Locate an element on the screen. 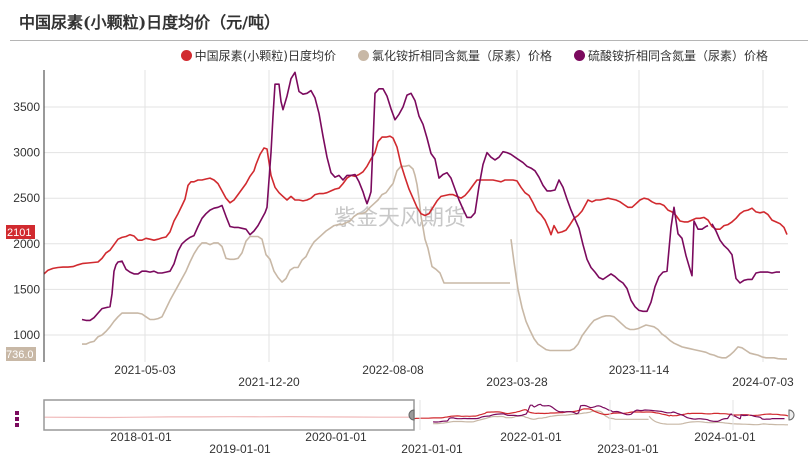 The width and height of the screenshot is (808, 460). legend-item-urea: 中国尿素(小颗粒)日度均价 is located at coordinates (258, 55).